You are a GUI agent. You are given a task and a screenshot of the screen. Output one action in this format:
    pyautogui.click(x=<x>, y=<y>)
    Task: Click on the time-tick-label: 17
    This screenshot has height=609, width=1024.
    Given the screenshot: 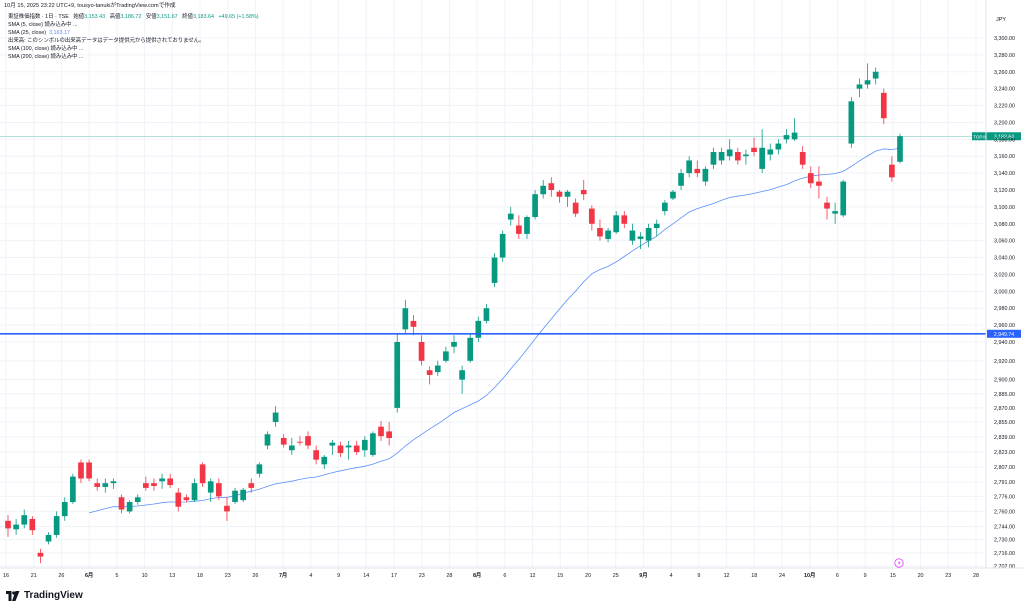 What is the action you would take?
    pyautogui.click(x=394, y=576)
    